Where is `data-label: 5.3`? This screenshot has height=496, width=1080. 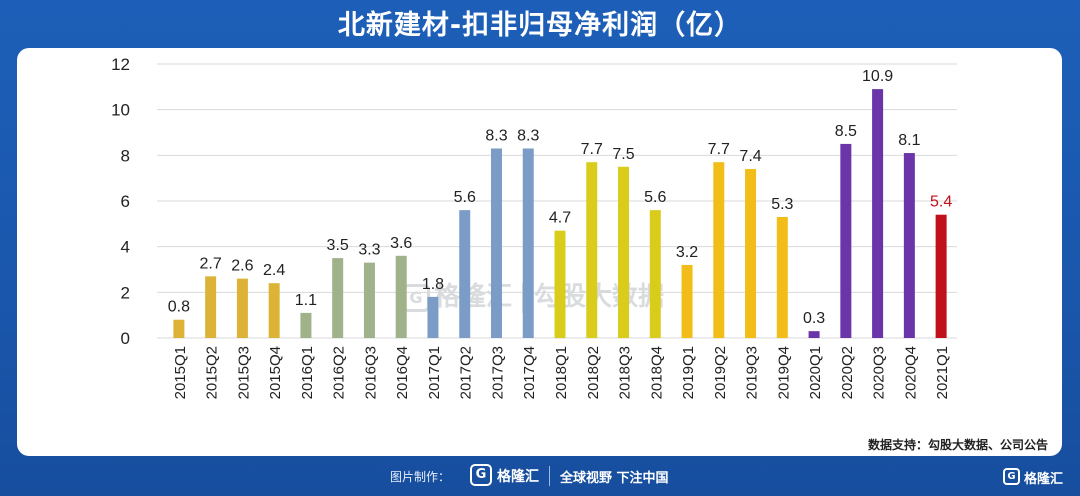 data-label: 5.3 is located at coordinates (782, 204).